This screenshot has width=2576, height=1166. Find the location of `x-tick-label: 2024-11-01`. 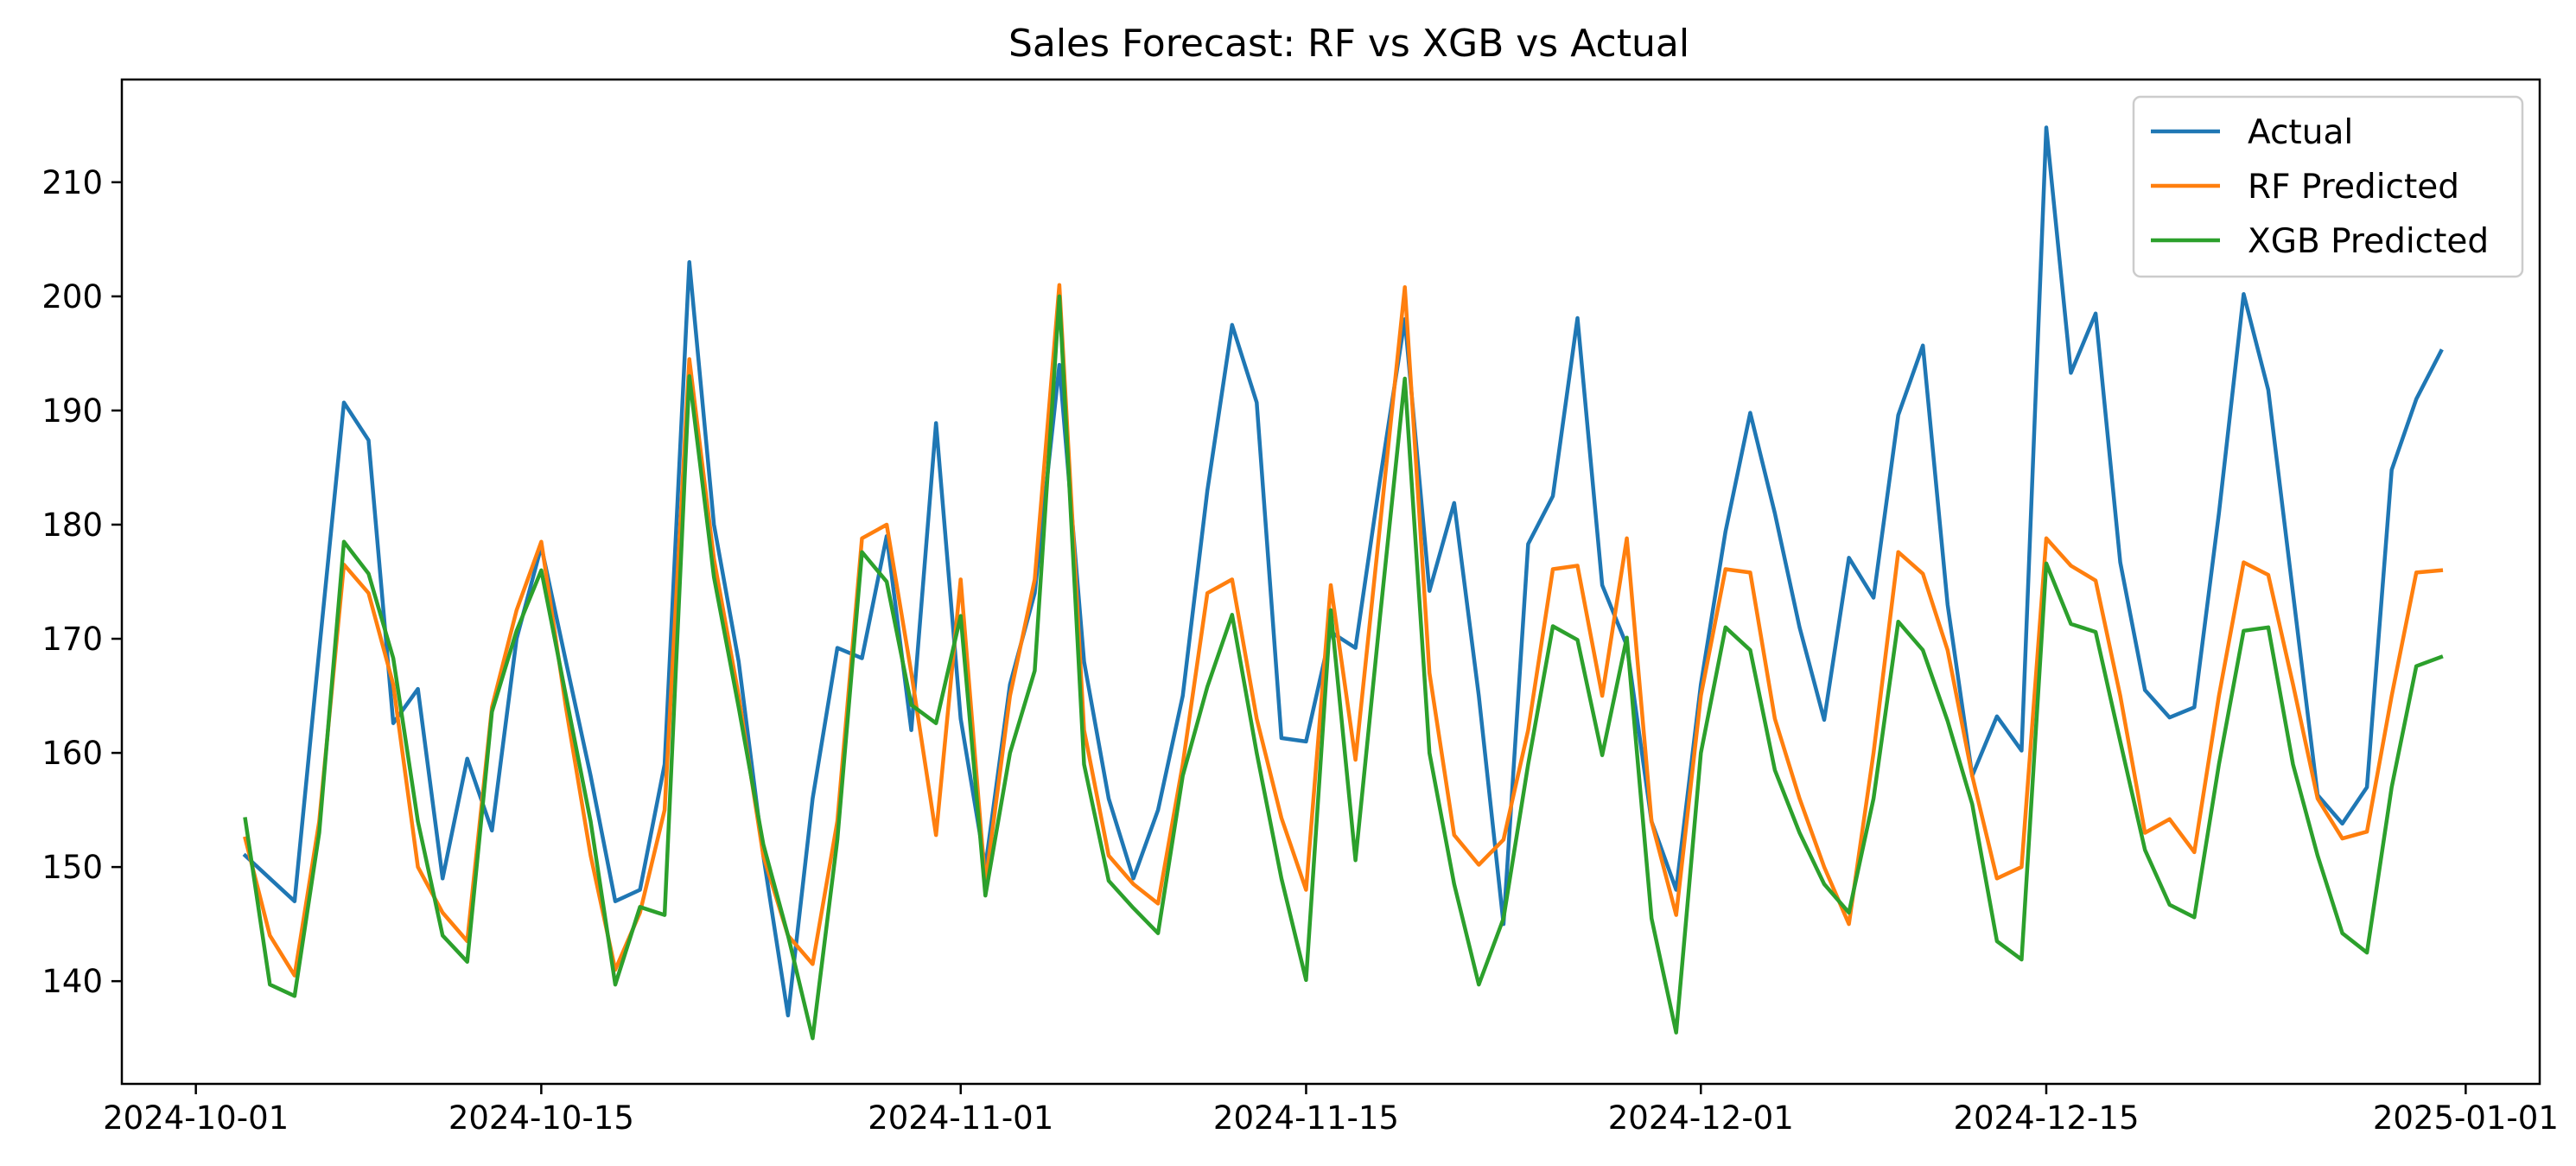

x-tick-label: 2024-11-01 is located at coordinates (960, 1118).